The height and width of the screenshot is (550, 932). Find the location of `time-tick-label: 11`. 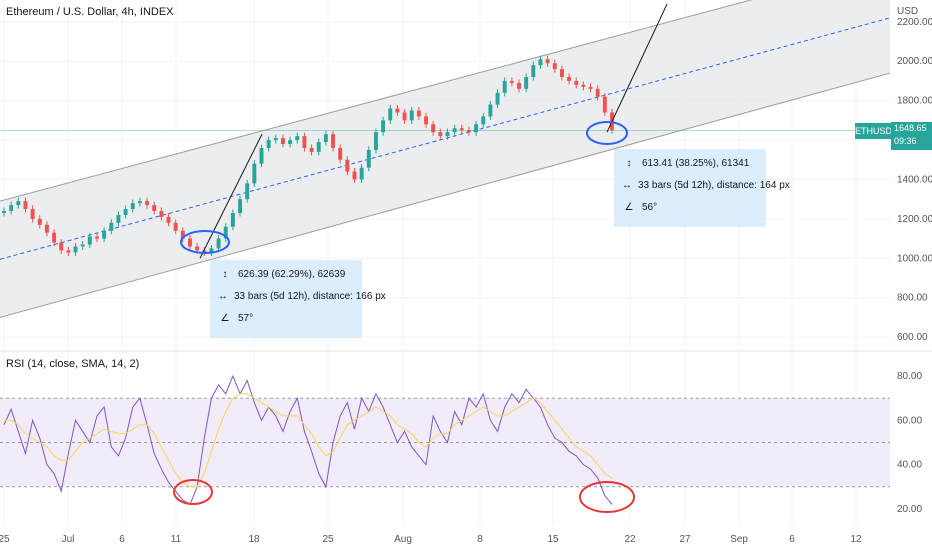

time-tick-label: 11 is located at coordinates (176, 539).